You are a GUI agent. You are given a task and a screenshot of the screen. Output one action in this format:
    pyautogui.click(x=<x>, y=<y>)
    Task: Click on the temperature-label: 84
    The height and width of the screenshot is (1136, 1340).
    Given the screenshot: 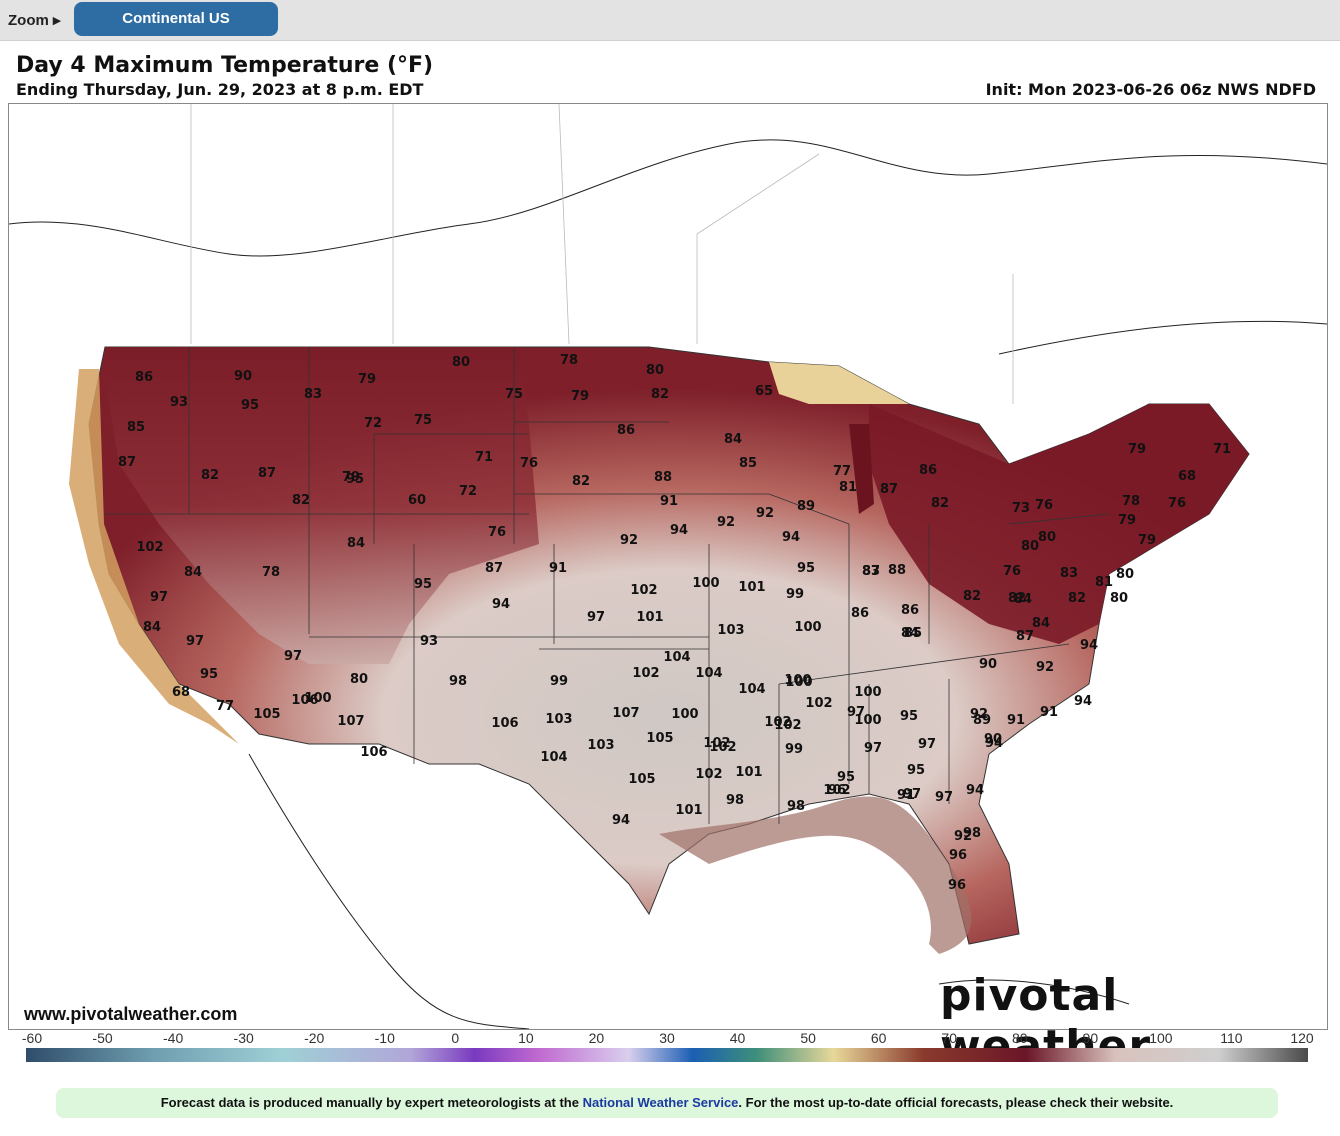 What is the action you would take?
    pyautogui.click(x=910, y=633)
    